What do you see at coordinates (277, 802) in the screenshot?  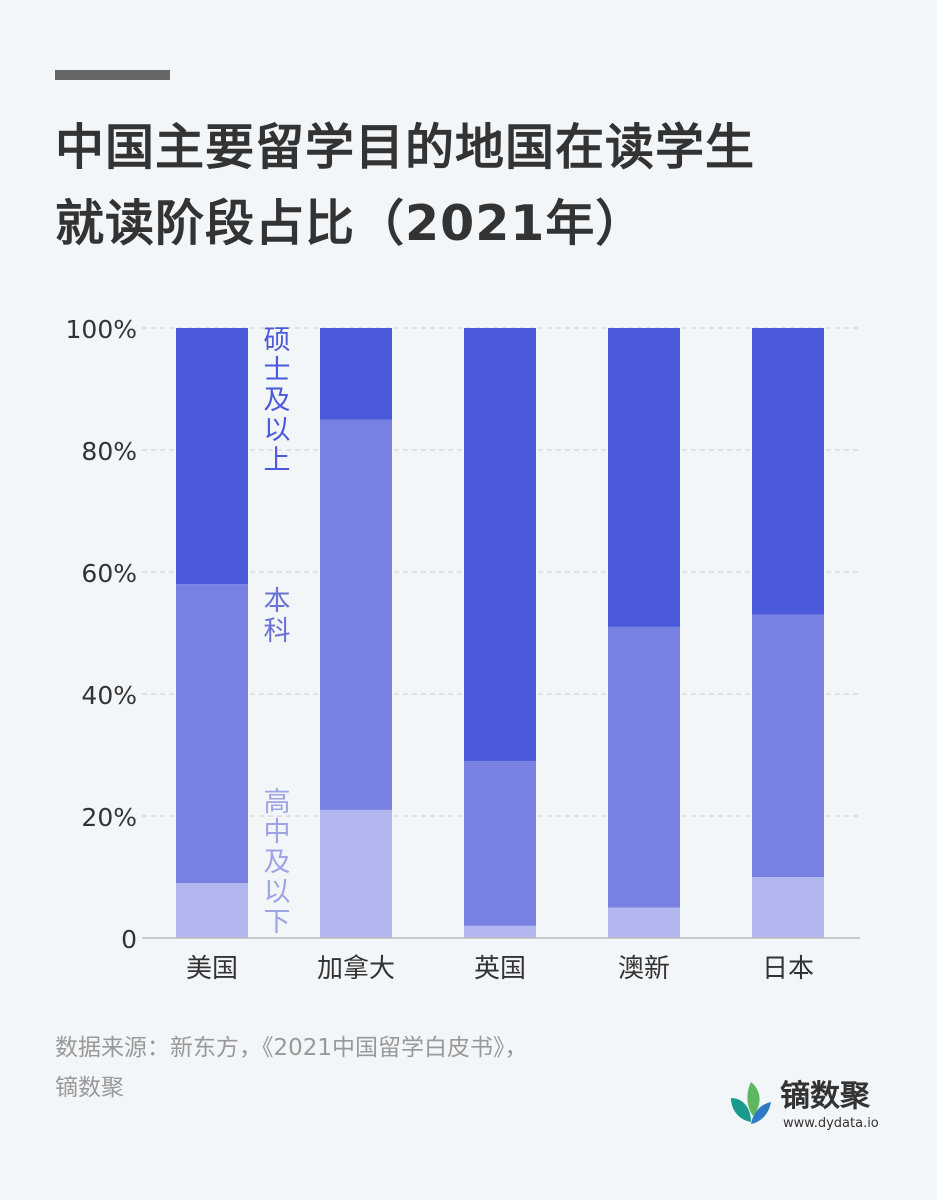 I see `series-label-char: 高` at bounding box center [277, 802].